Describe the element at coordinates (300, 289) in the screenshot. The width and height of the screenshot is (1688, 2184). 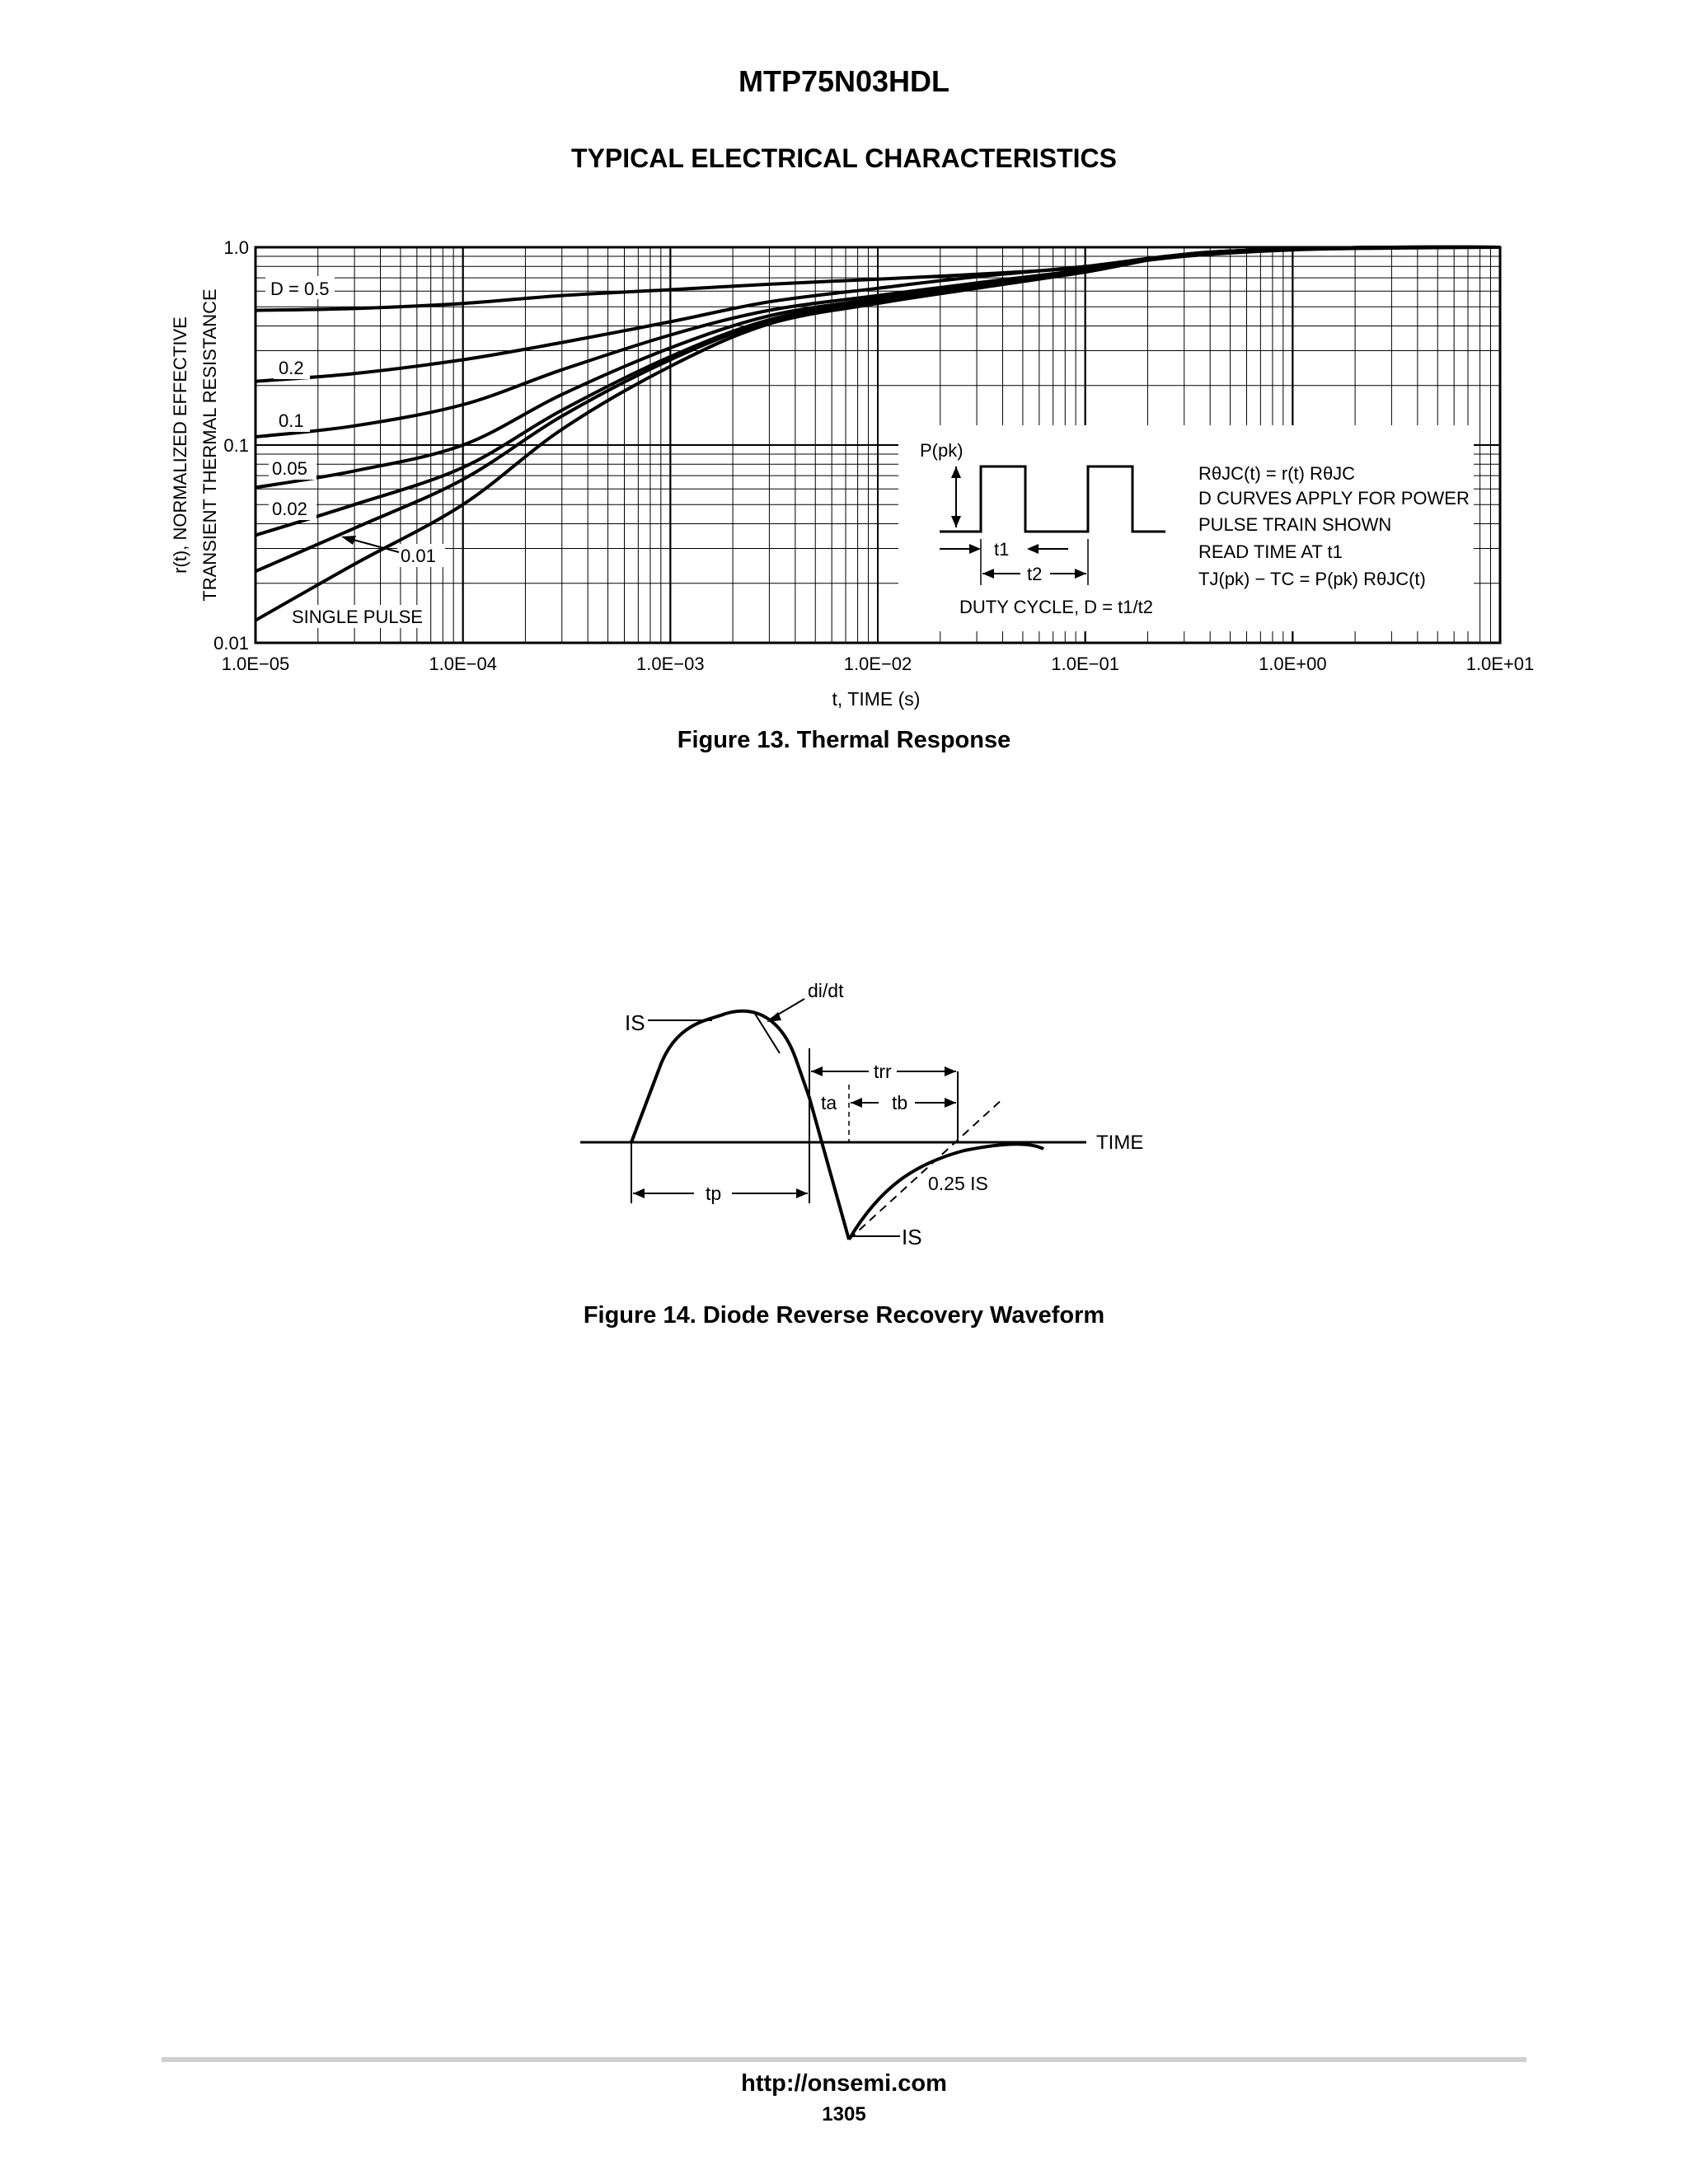
I see `series-label-d05: D = 0.5` at that location.